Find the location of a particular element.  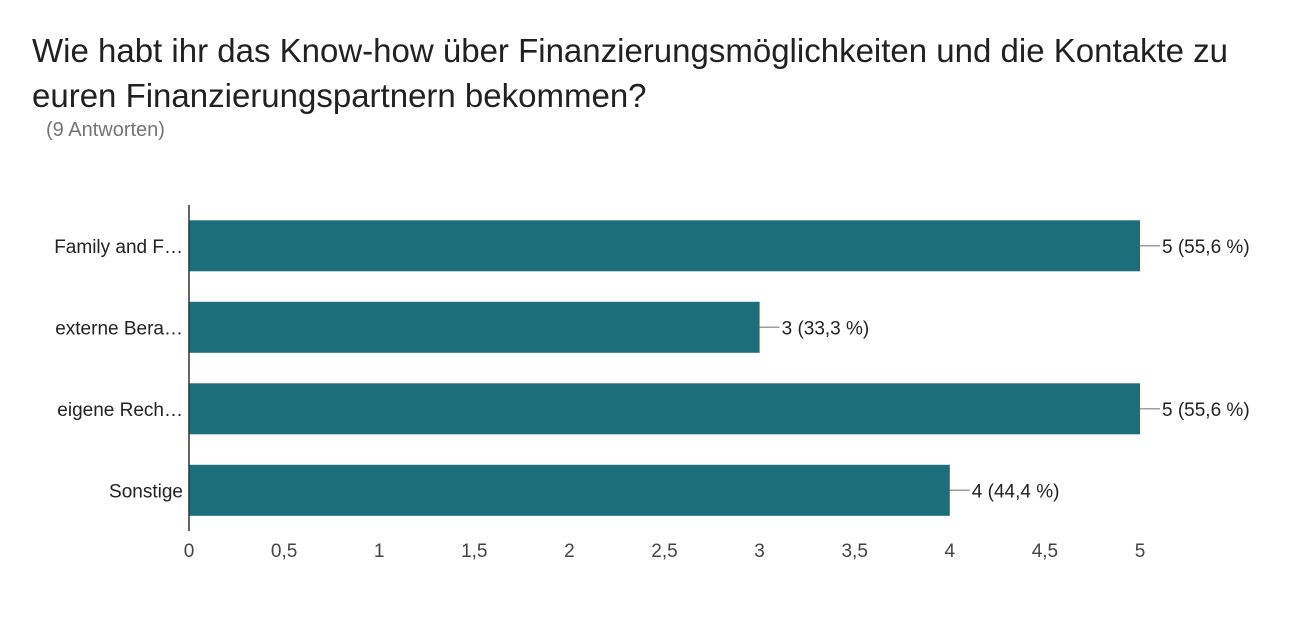

x-tick-label: 1,5 is located at coordinates (474, 551).